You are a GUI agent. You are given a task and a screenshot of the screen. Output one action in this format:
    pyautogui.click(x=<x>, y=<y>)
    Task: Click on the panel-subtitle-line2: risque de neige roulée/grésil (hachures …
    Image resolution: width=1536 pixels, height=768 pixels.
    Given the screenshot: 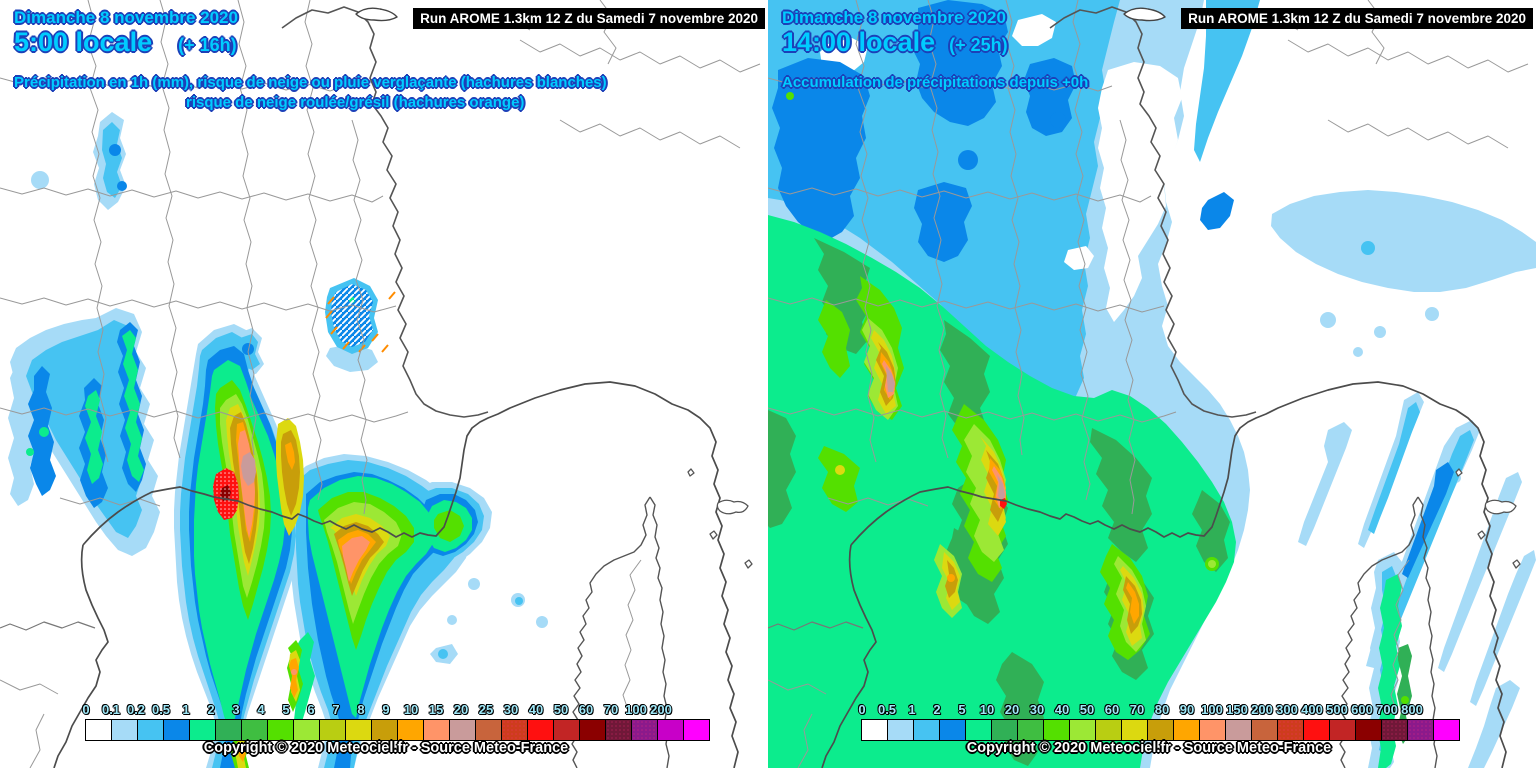 What is the action you would take?
    pyautogui.click(x=355, y=102)
    